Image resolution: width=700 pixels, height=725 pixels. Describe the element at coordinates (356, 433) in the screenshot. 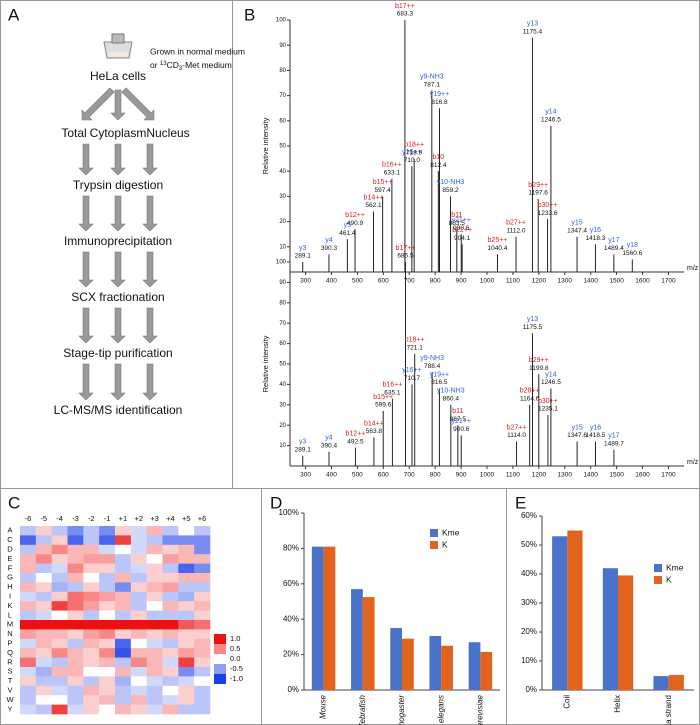

I see `peak-ion-label: b12++` at that location.